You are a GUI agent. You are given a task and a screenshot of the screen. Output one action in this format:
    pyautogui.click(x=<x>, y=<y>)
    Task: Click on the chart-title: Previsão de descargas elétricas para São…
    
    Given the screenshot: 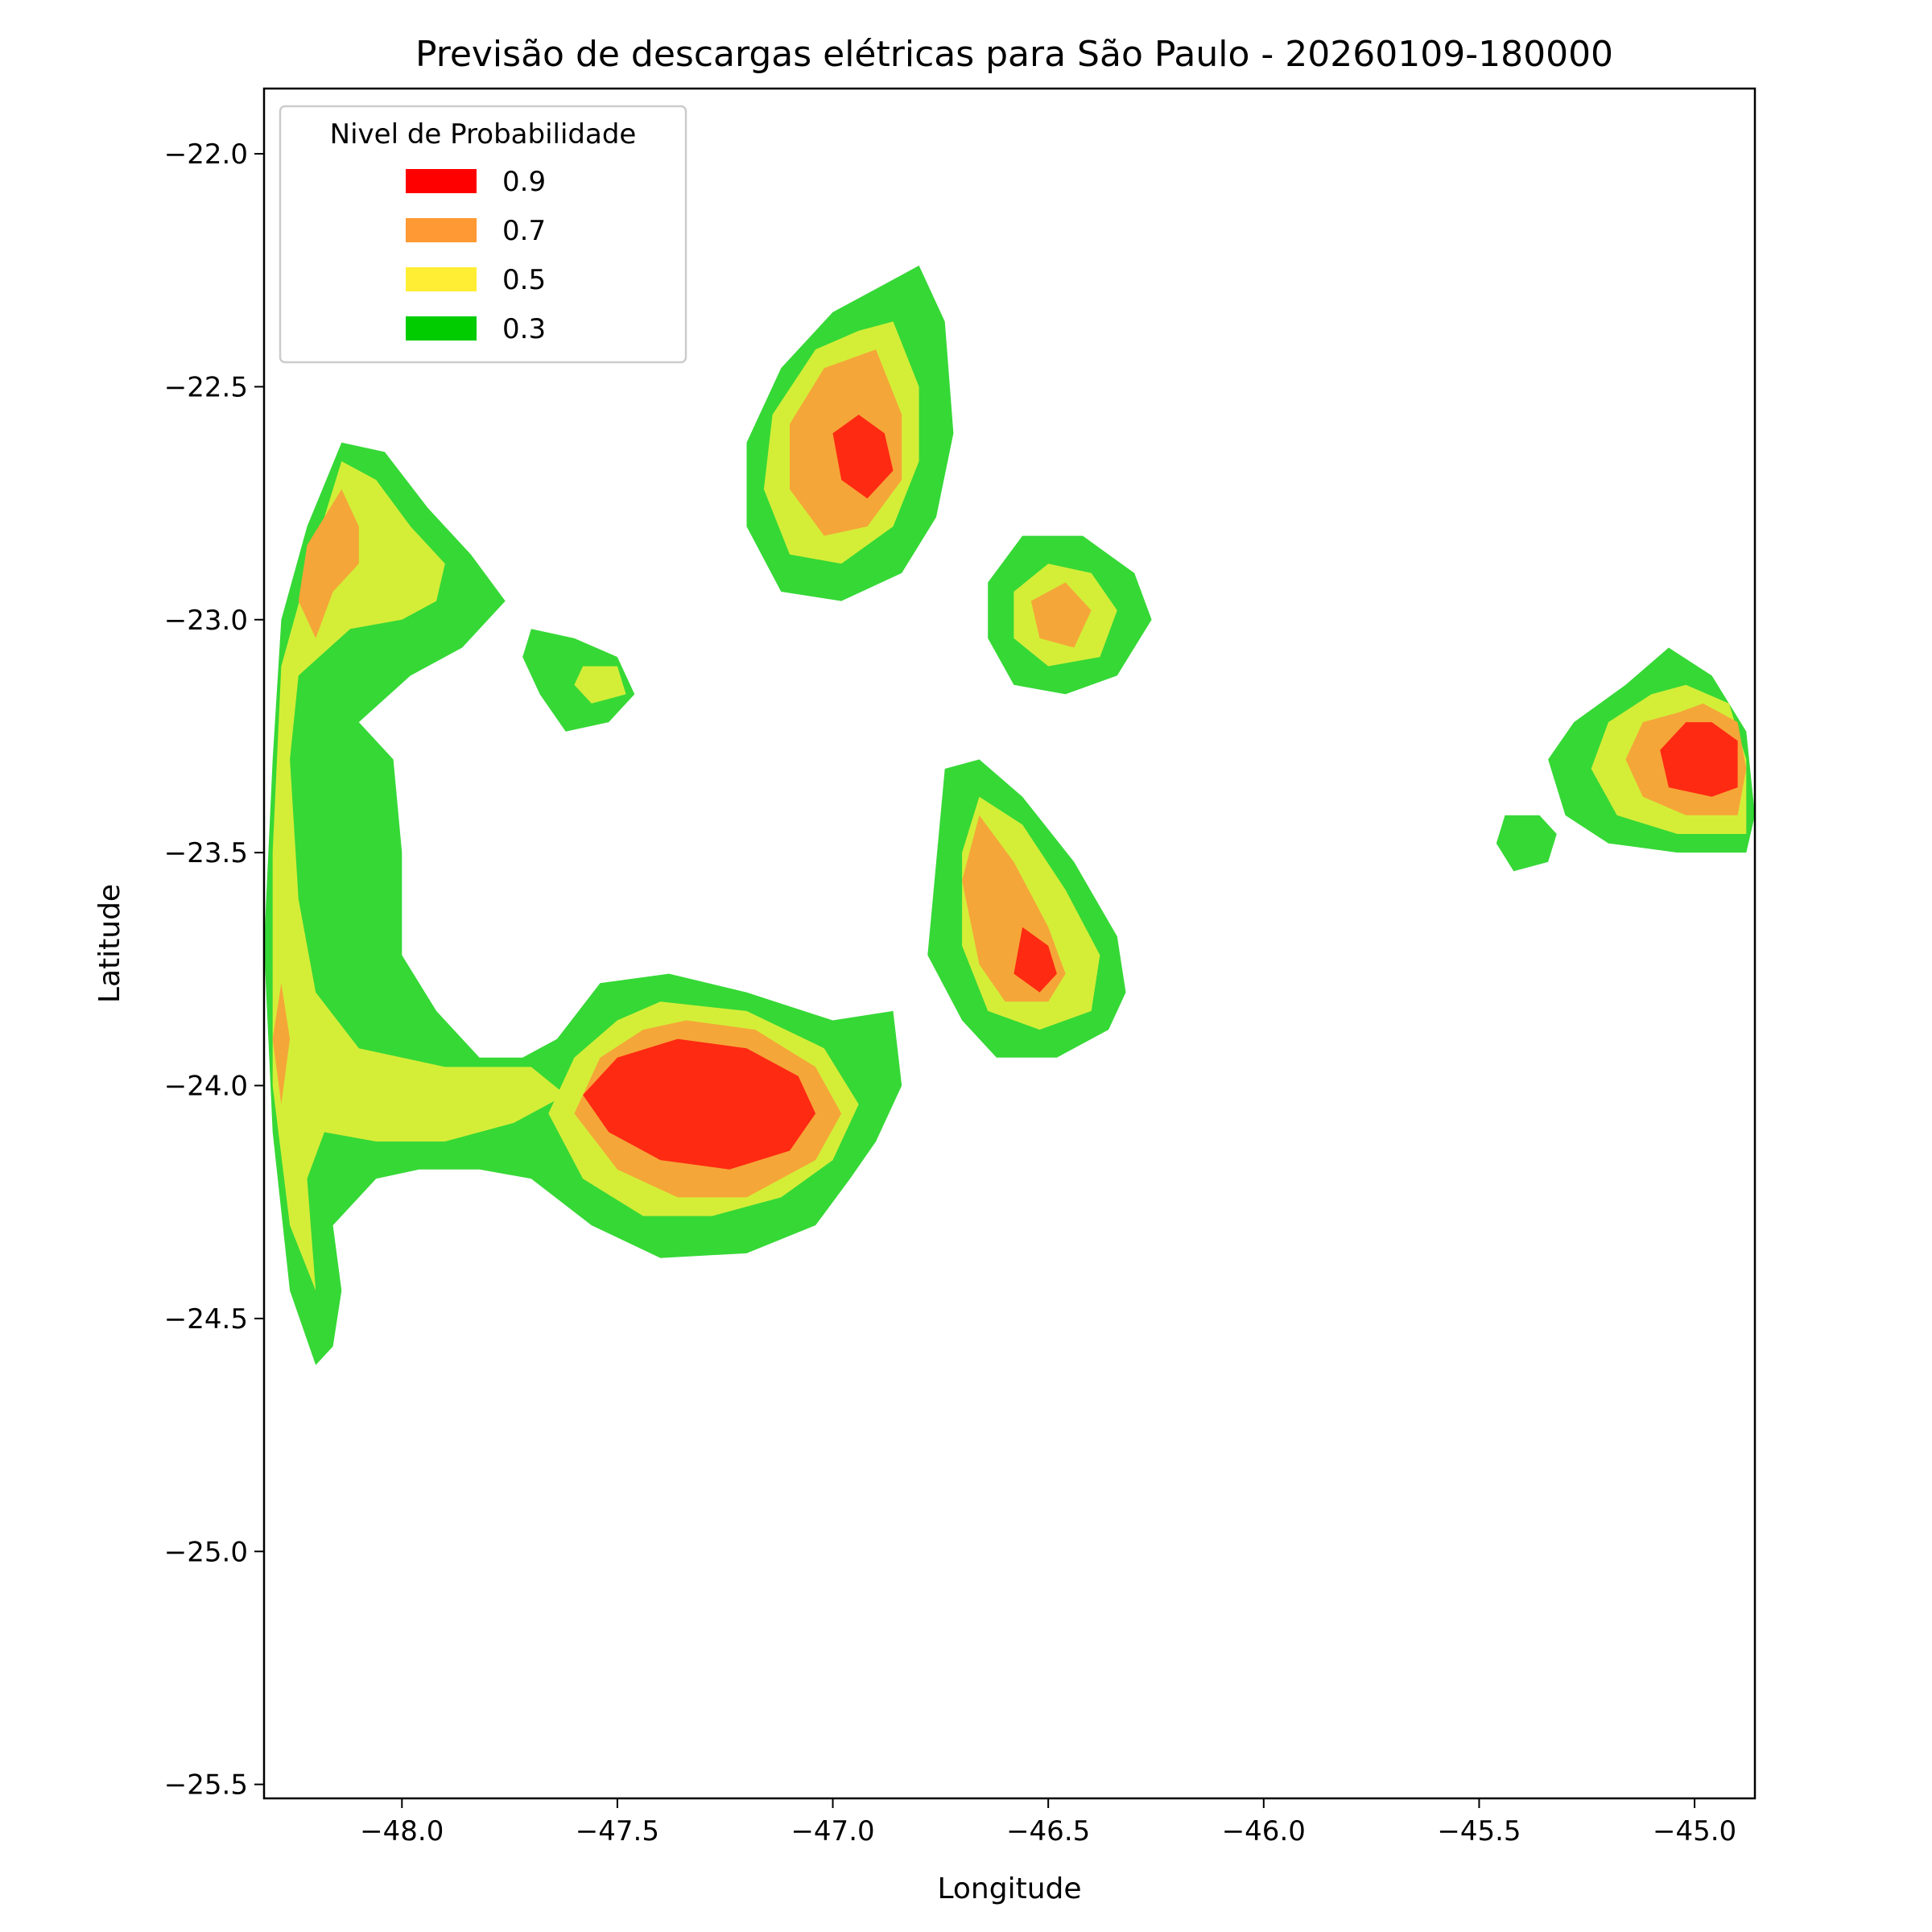 What is the action you would take?
    pyautogui.click(x=1014, y=54)
    